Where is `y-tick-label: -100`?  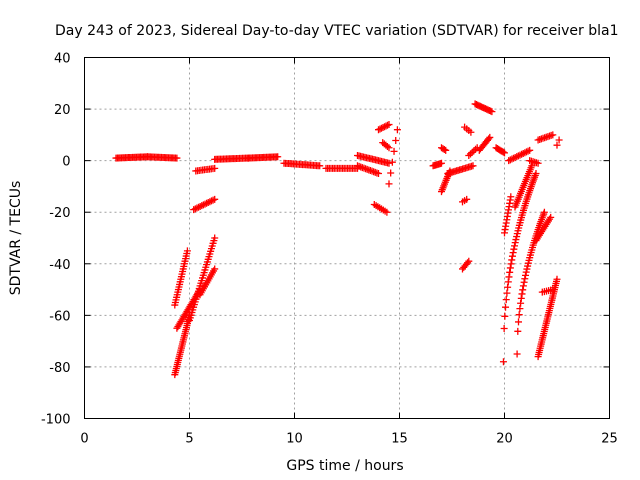 y-tick-label: -100 is located at coordinates (56, 420).